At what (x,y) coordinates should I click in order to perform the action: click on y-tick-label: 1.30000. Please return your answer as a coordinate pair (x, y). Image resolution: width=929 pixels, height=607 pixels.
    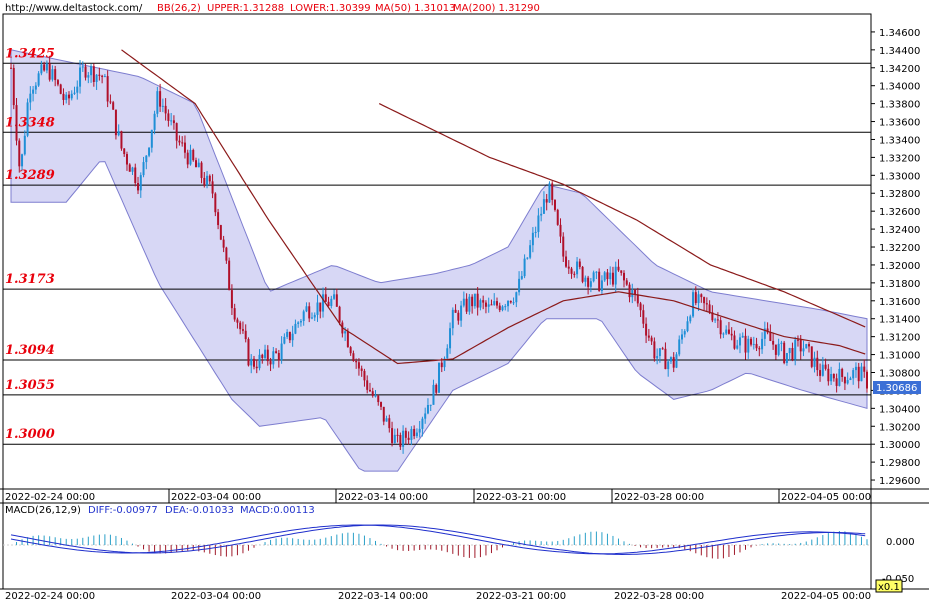
    Looking at the image, I should click on (899, 445).